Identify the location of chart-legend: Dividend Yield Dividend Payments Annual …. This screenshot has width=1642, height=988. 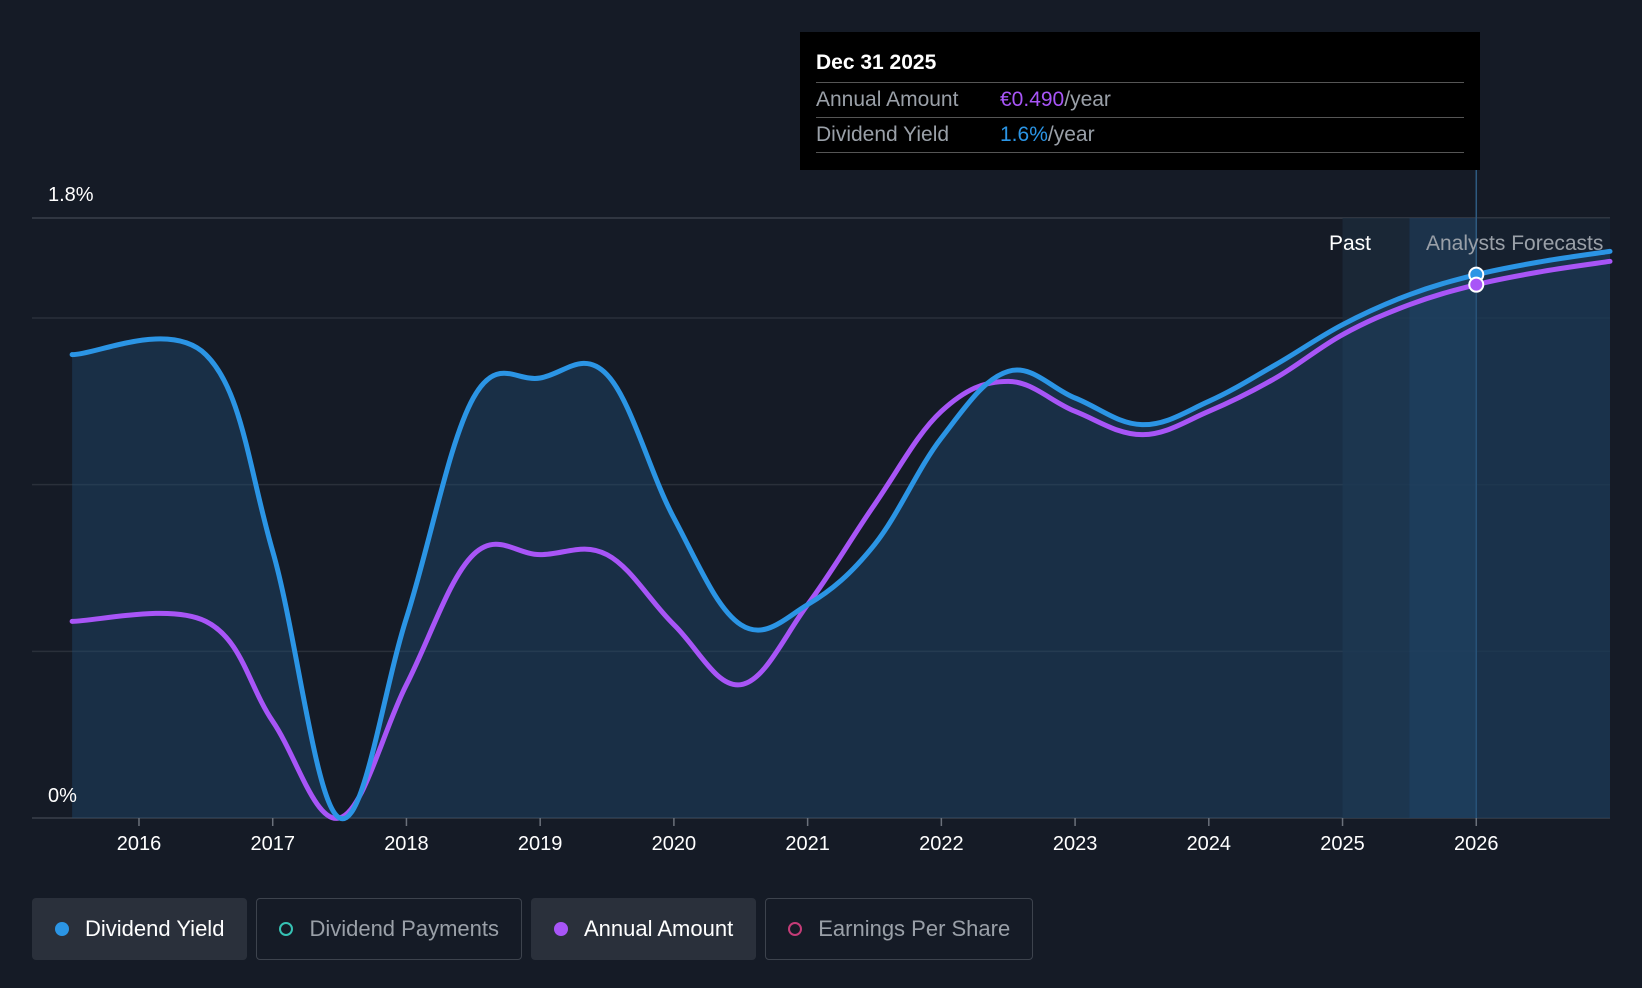
(533, 929).